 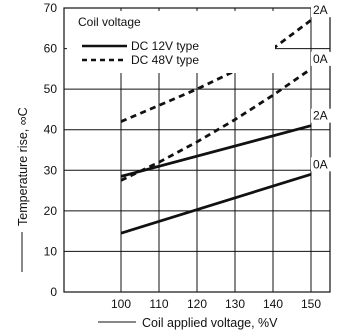 I want to click on x-axis-label: Coil applied voltage, %V, so click(x=210, y=323).